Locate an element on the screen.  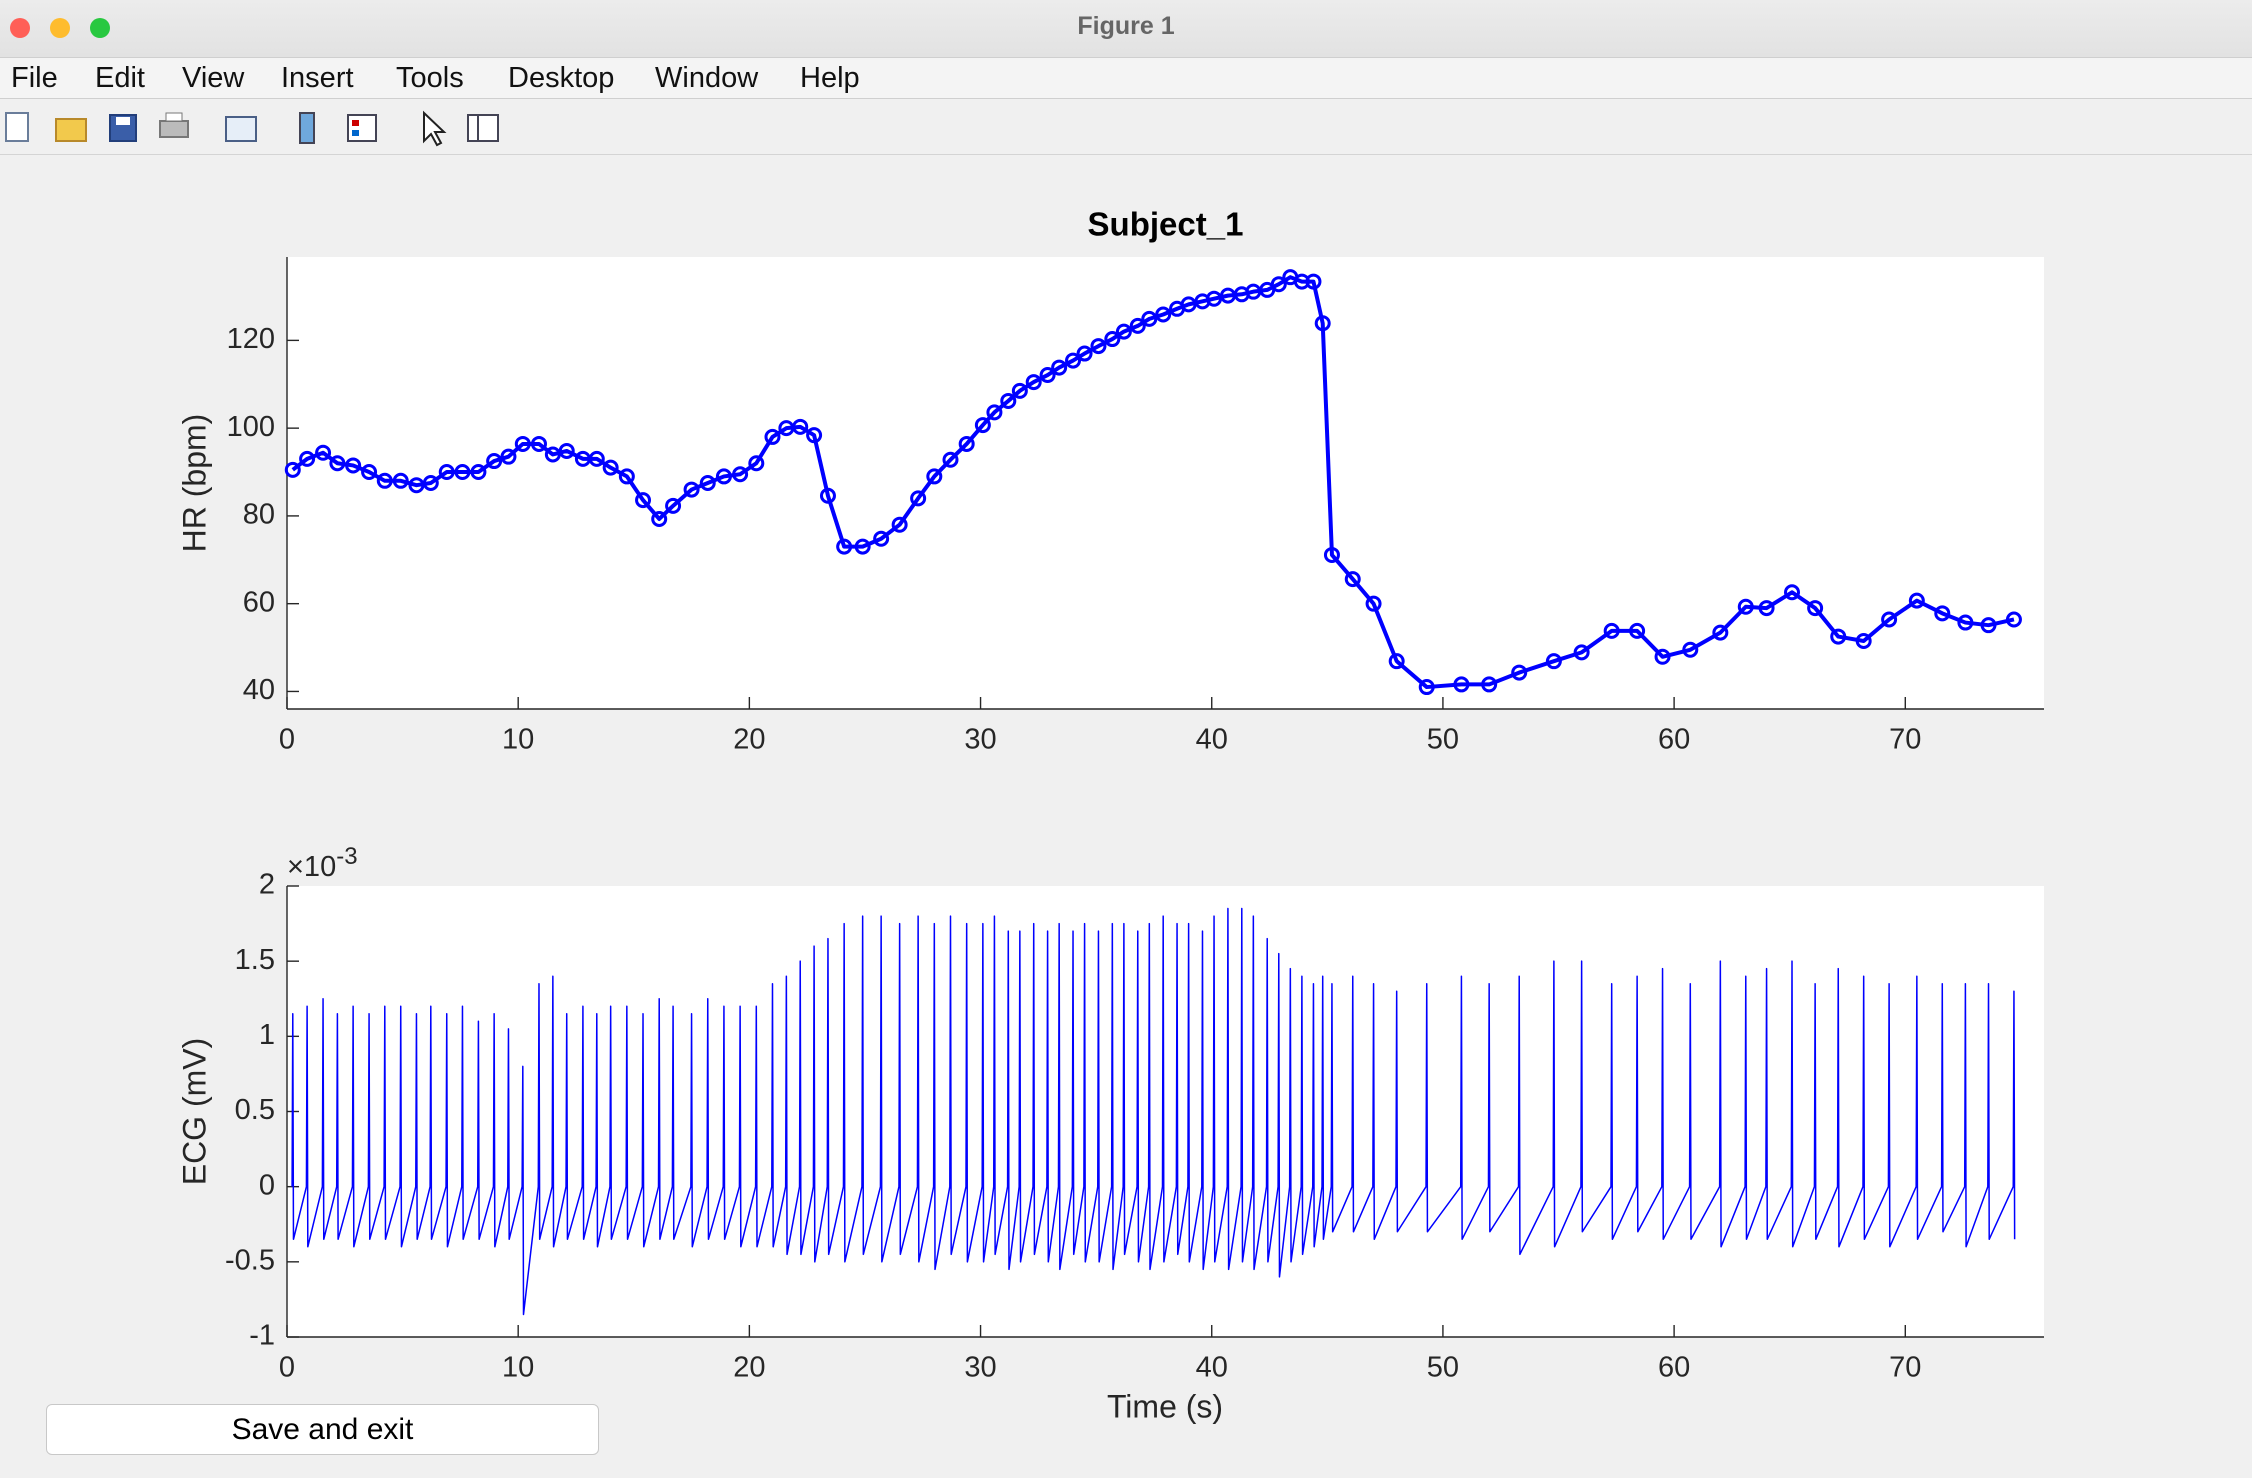
open-icon is located at coordinates (71, 130).